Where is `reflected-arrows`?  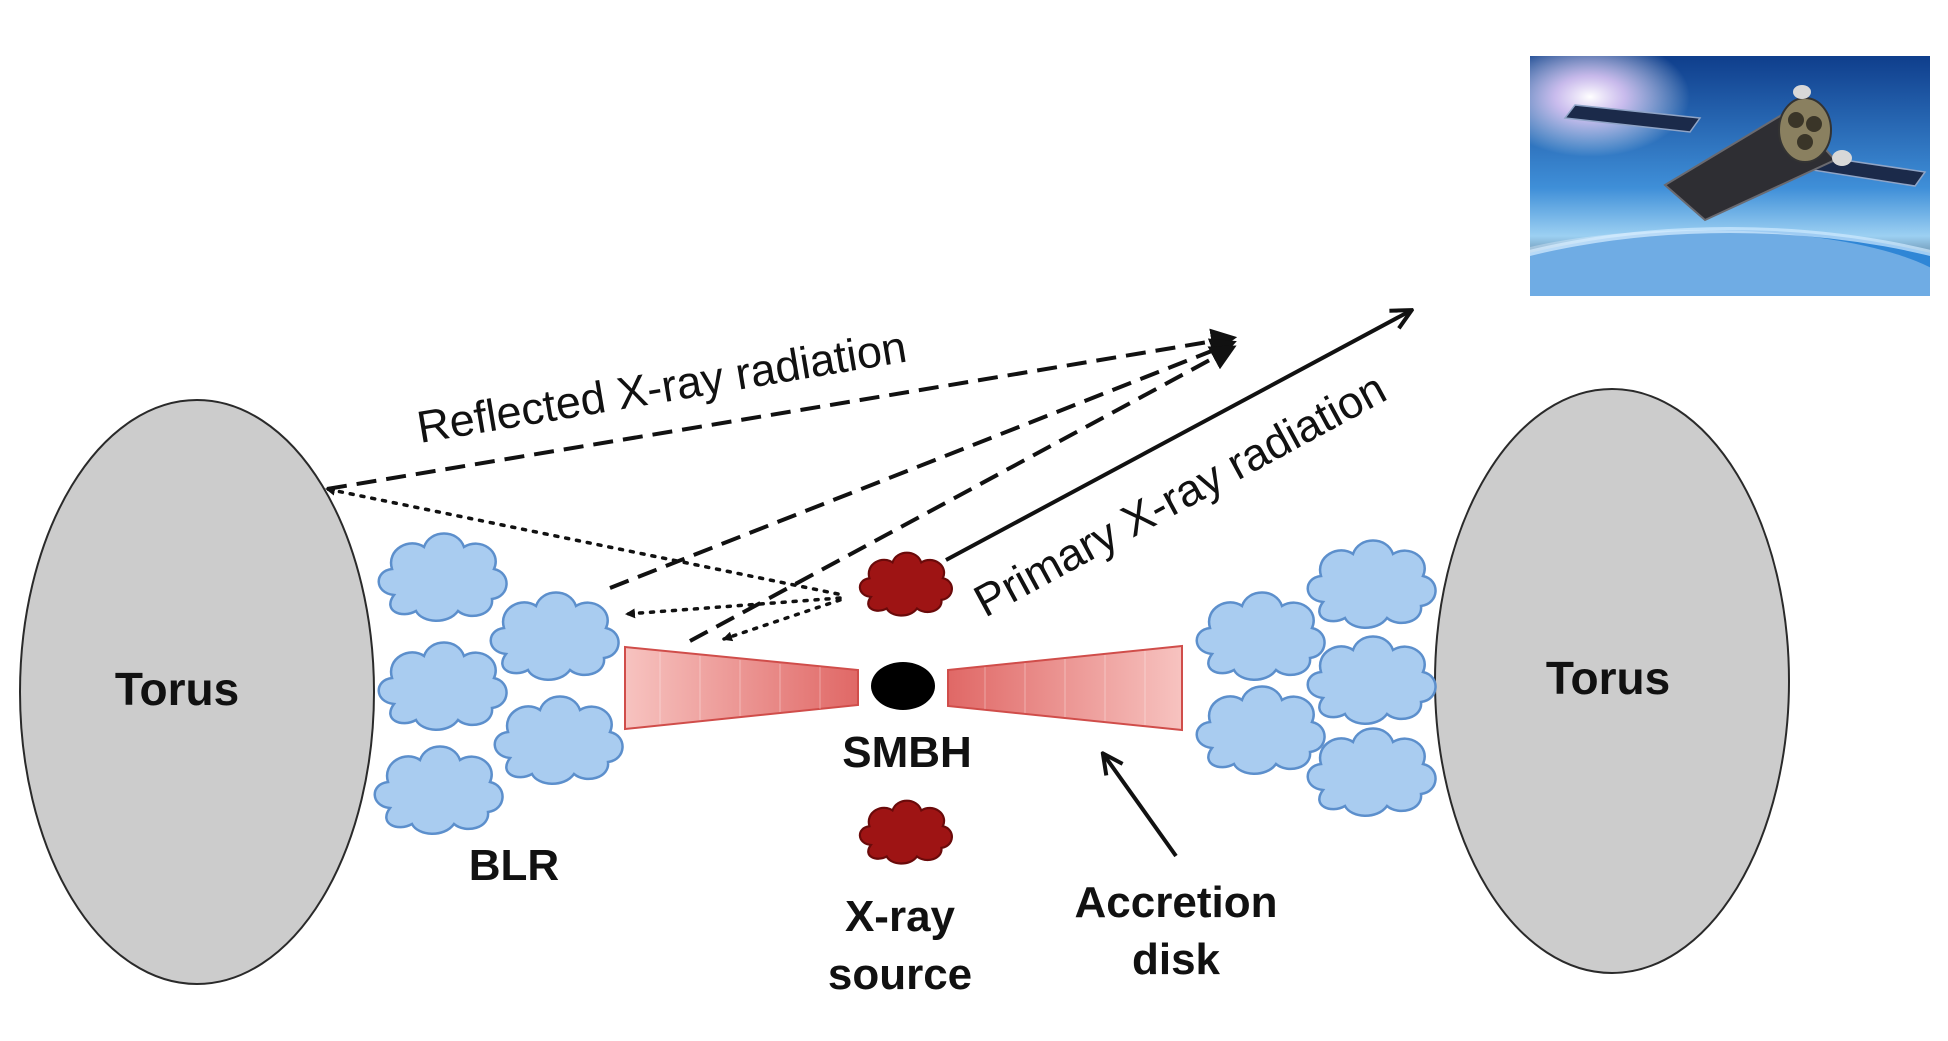 reflected-arrows is located at coordinates (782, 485).